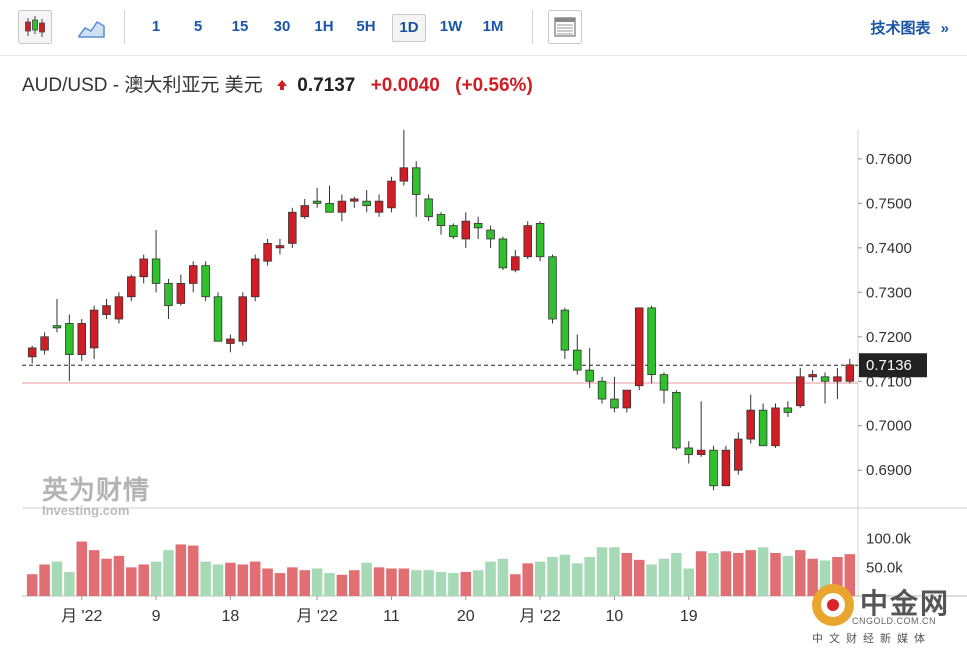 The width and height of the screenshot is (967, 653). I want to click on table-icon, so click(565, 27).